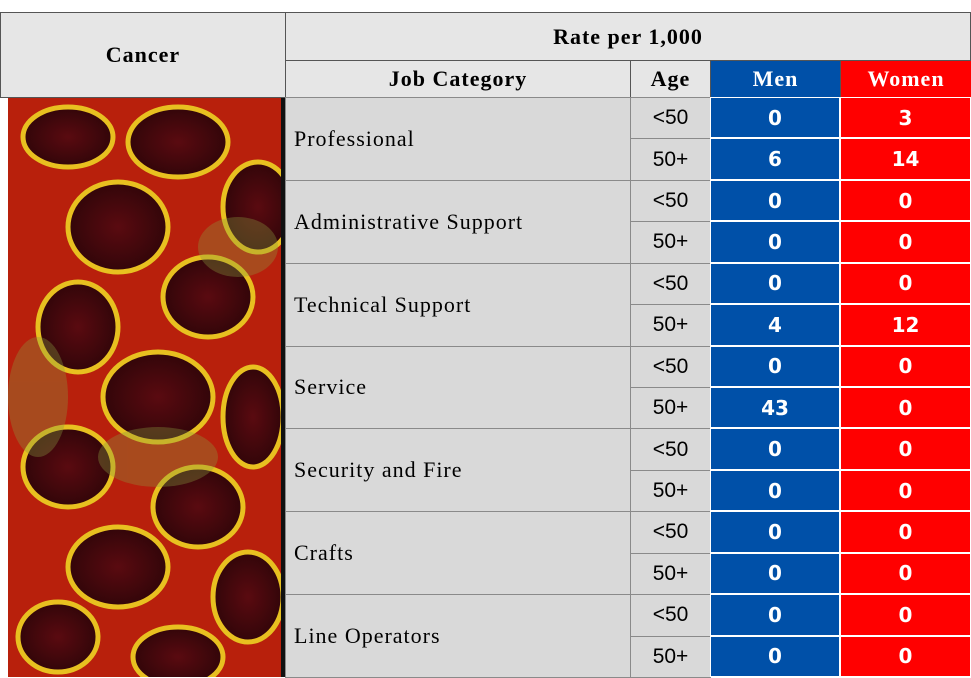 The image size is (971, 678). I want to click on header-title: Cancer, so click(143, 55).